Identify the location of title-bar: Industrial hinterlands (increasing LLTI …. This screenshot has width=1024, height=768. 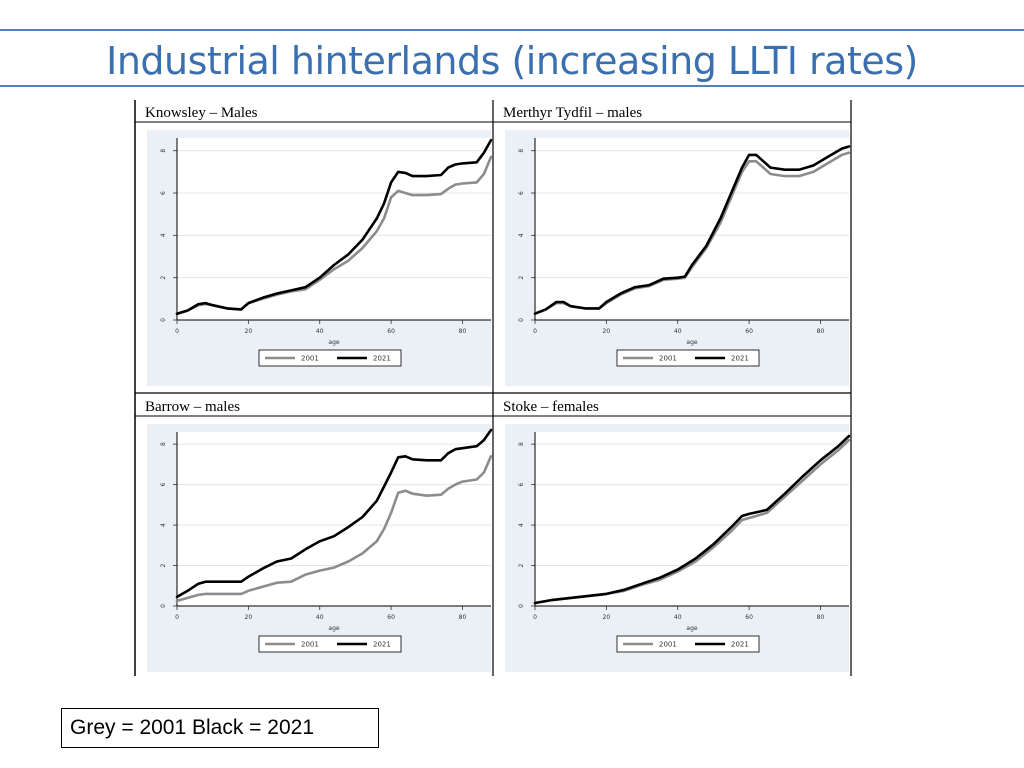
(512, 58).